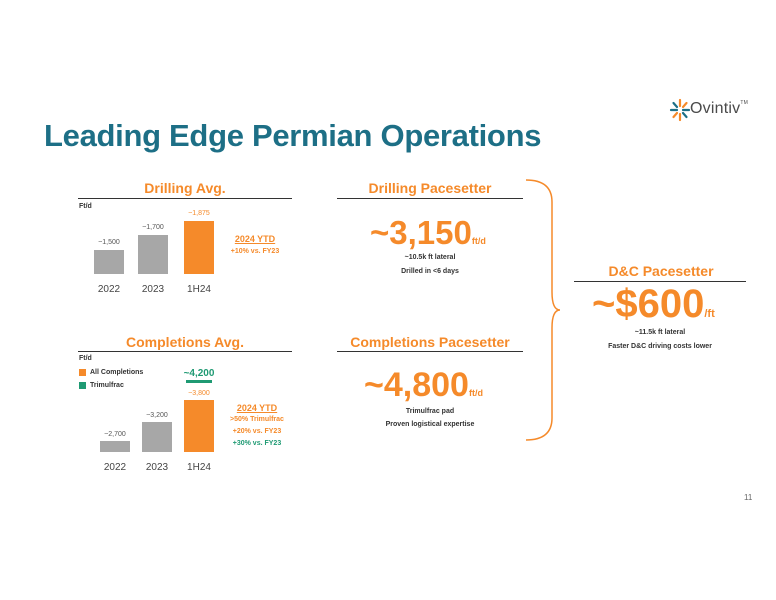  Describe the element at coordinates (430, 351) in the screenshot. I see `completions-pacesetter-rule` at that location.